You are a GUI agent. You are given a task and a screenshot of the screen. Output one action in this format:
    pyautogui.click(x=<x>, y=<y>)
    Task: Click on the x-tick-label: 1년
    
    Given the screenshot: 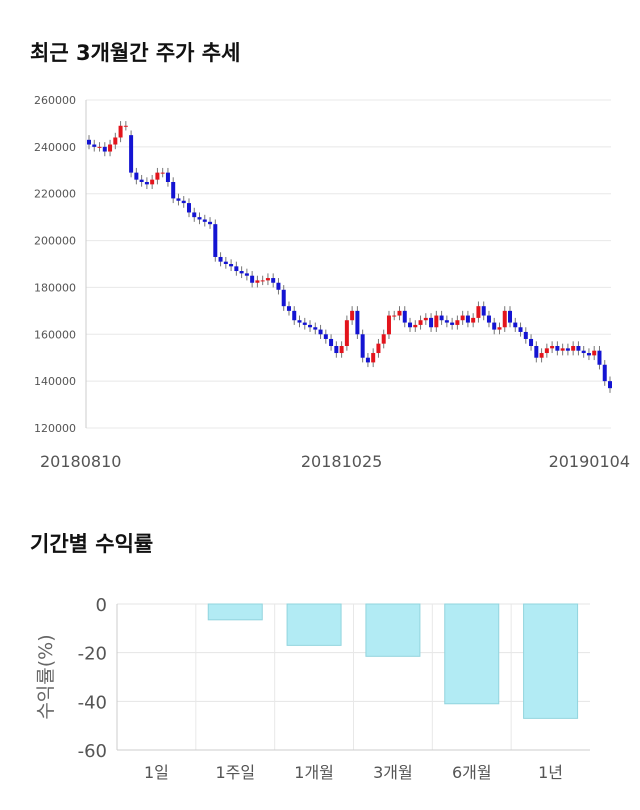 What is the action you would take?
    pyautogui.click(x=550, y=772)
    